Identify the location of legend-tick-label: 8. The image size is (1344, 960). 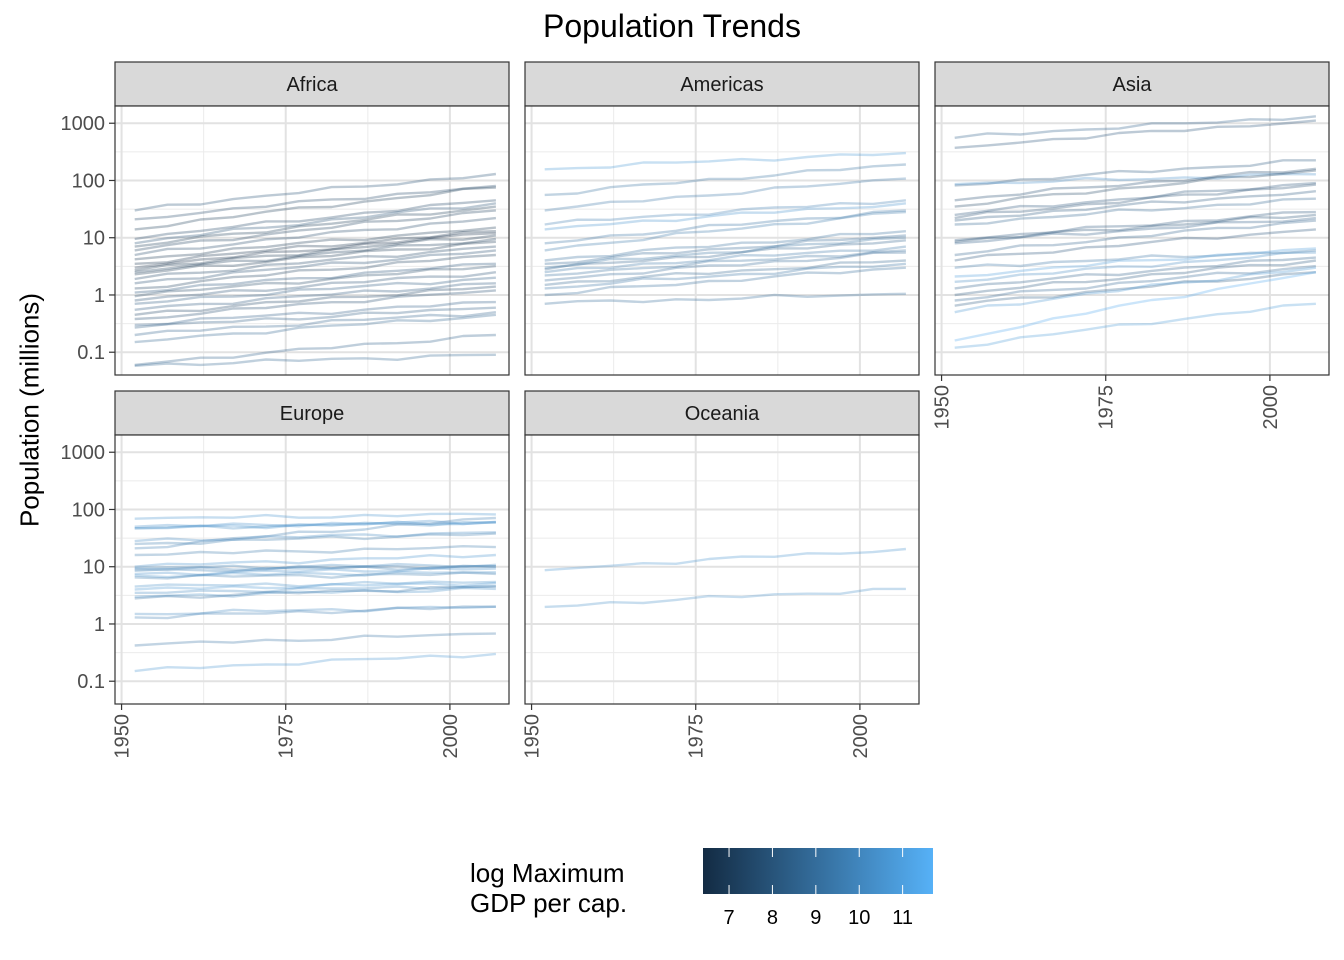
(772, 918).